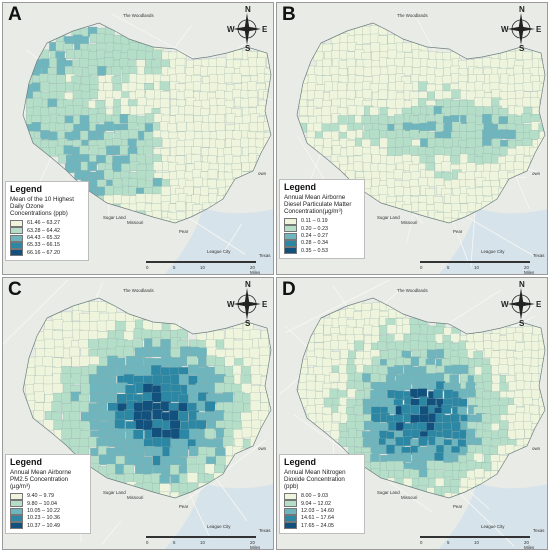 The height and width of the screenshot is (552, 550). I want to click on legend-class-row: 9.40 – 9.79, so click(48, 496).